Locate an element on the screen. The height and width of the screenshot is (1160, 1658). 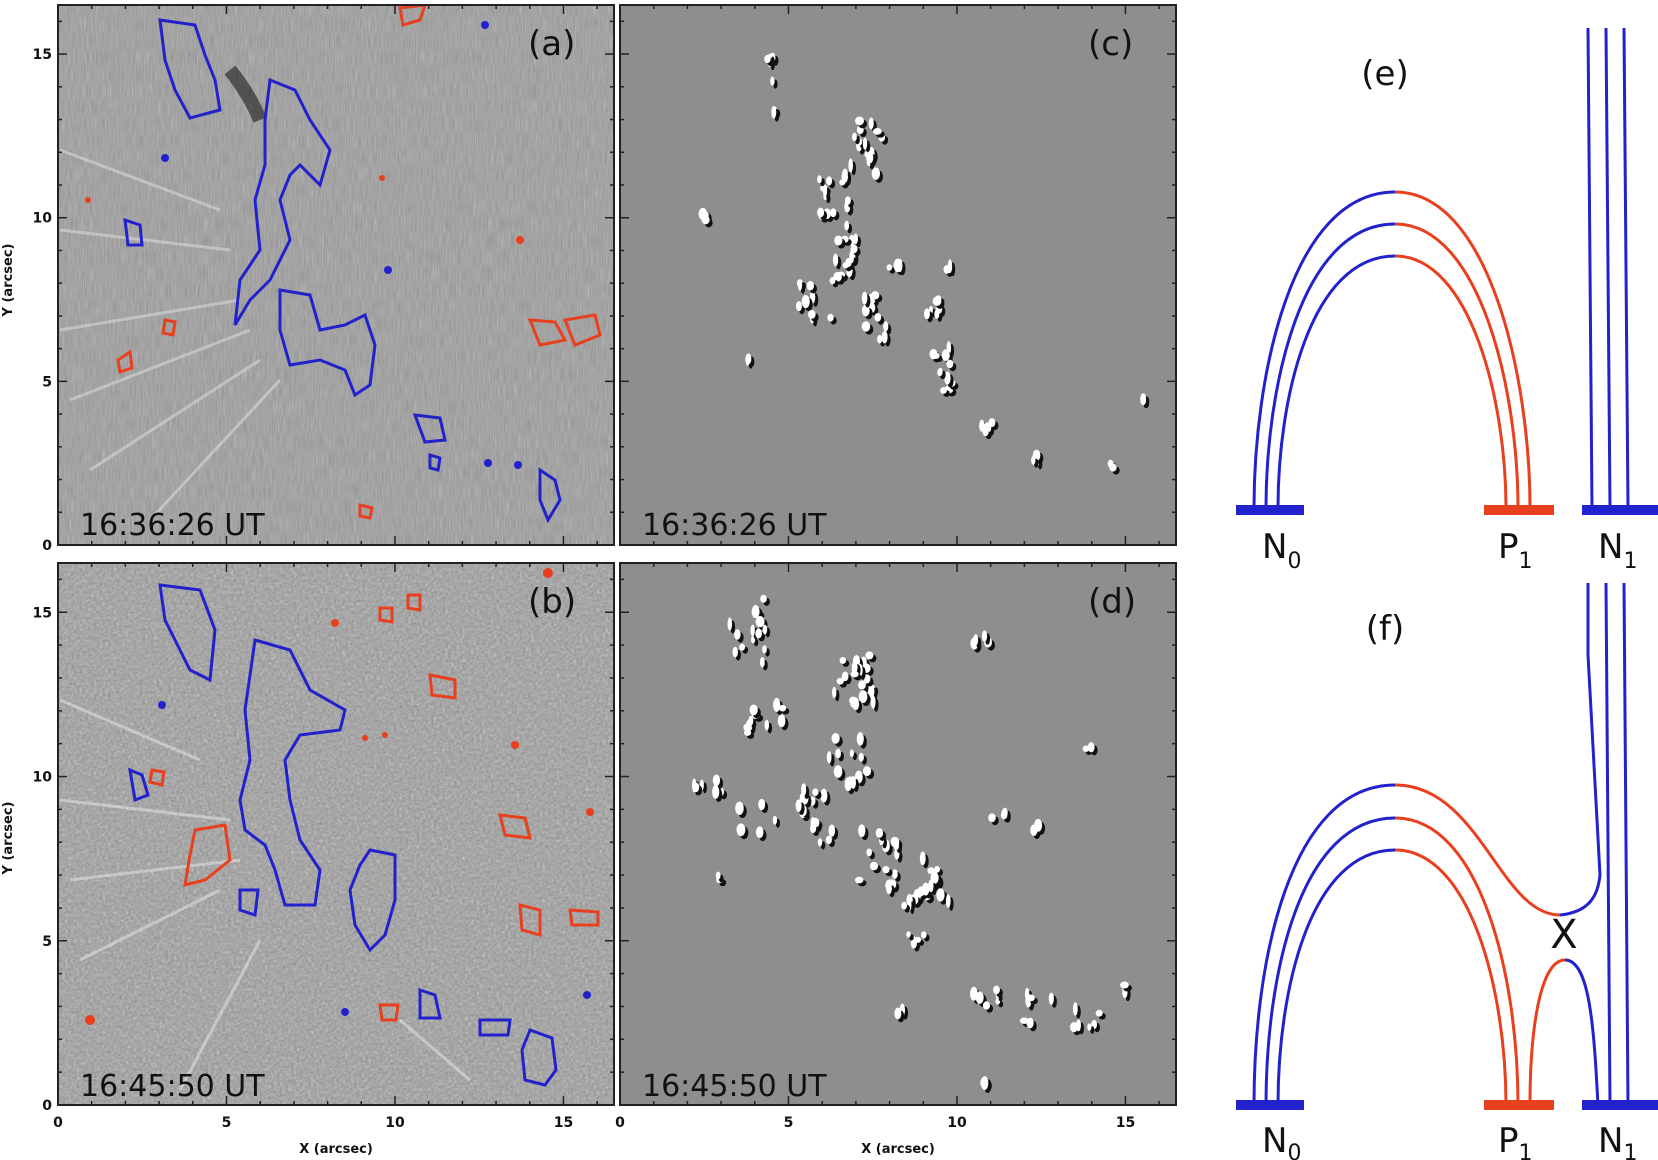
dark-feature is located at coordinates (854, 262).